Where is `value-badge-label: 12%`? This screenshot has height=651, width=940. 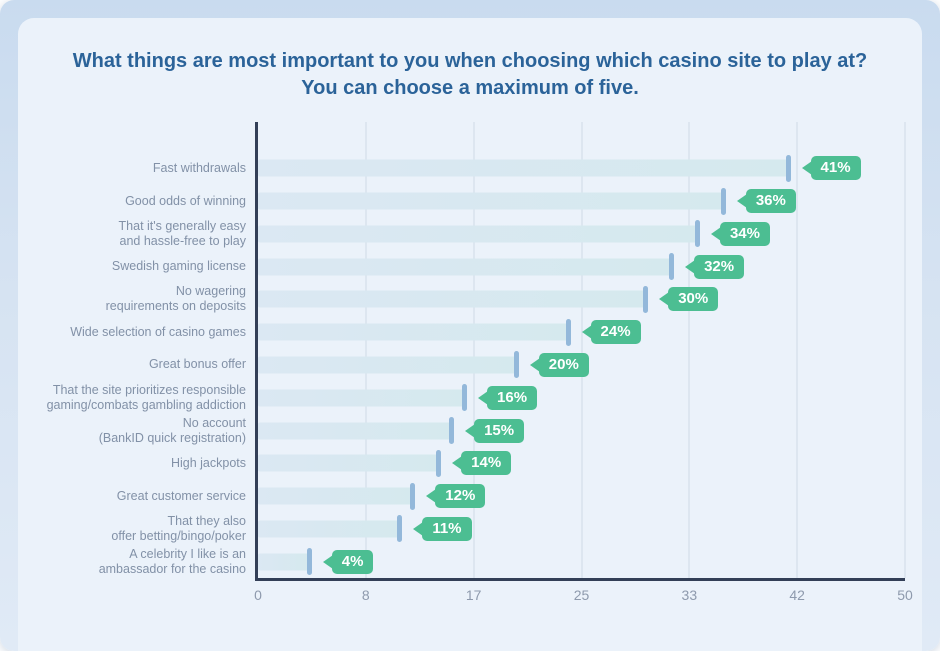
value-badge-label: 12% is located at coordinates (460, 496).